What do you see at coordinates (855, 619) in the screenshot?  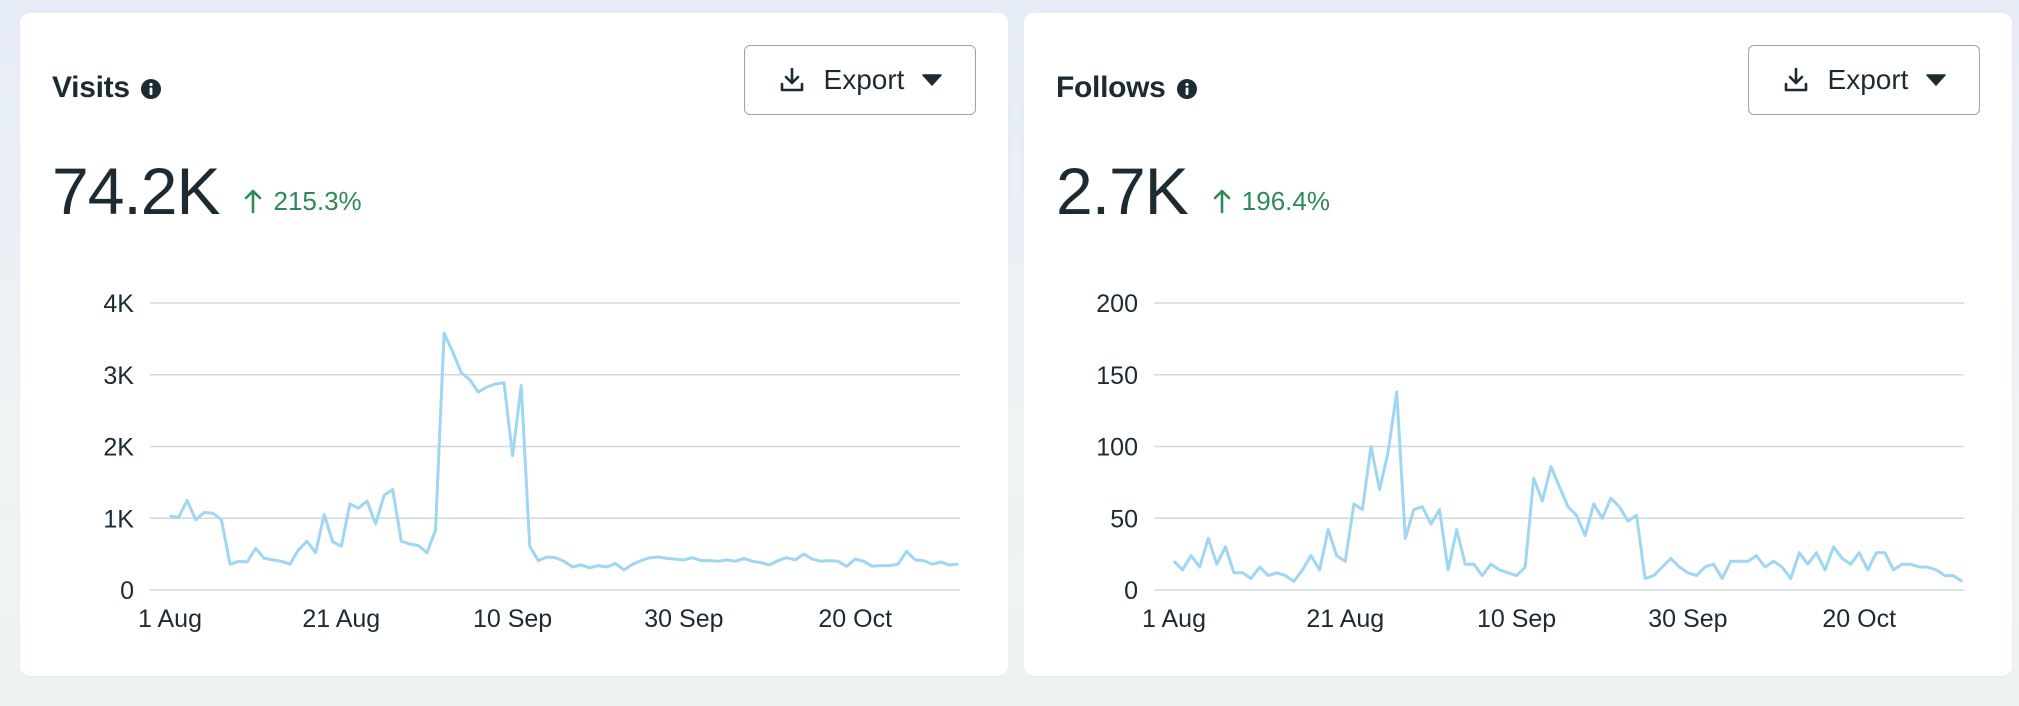 I see `x-tick-label: 20 Oct` at bounding box center [855, 619].